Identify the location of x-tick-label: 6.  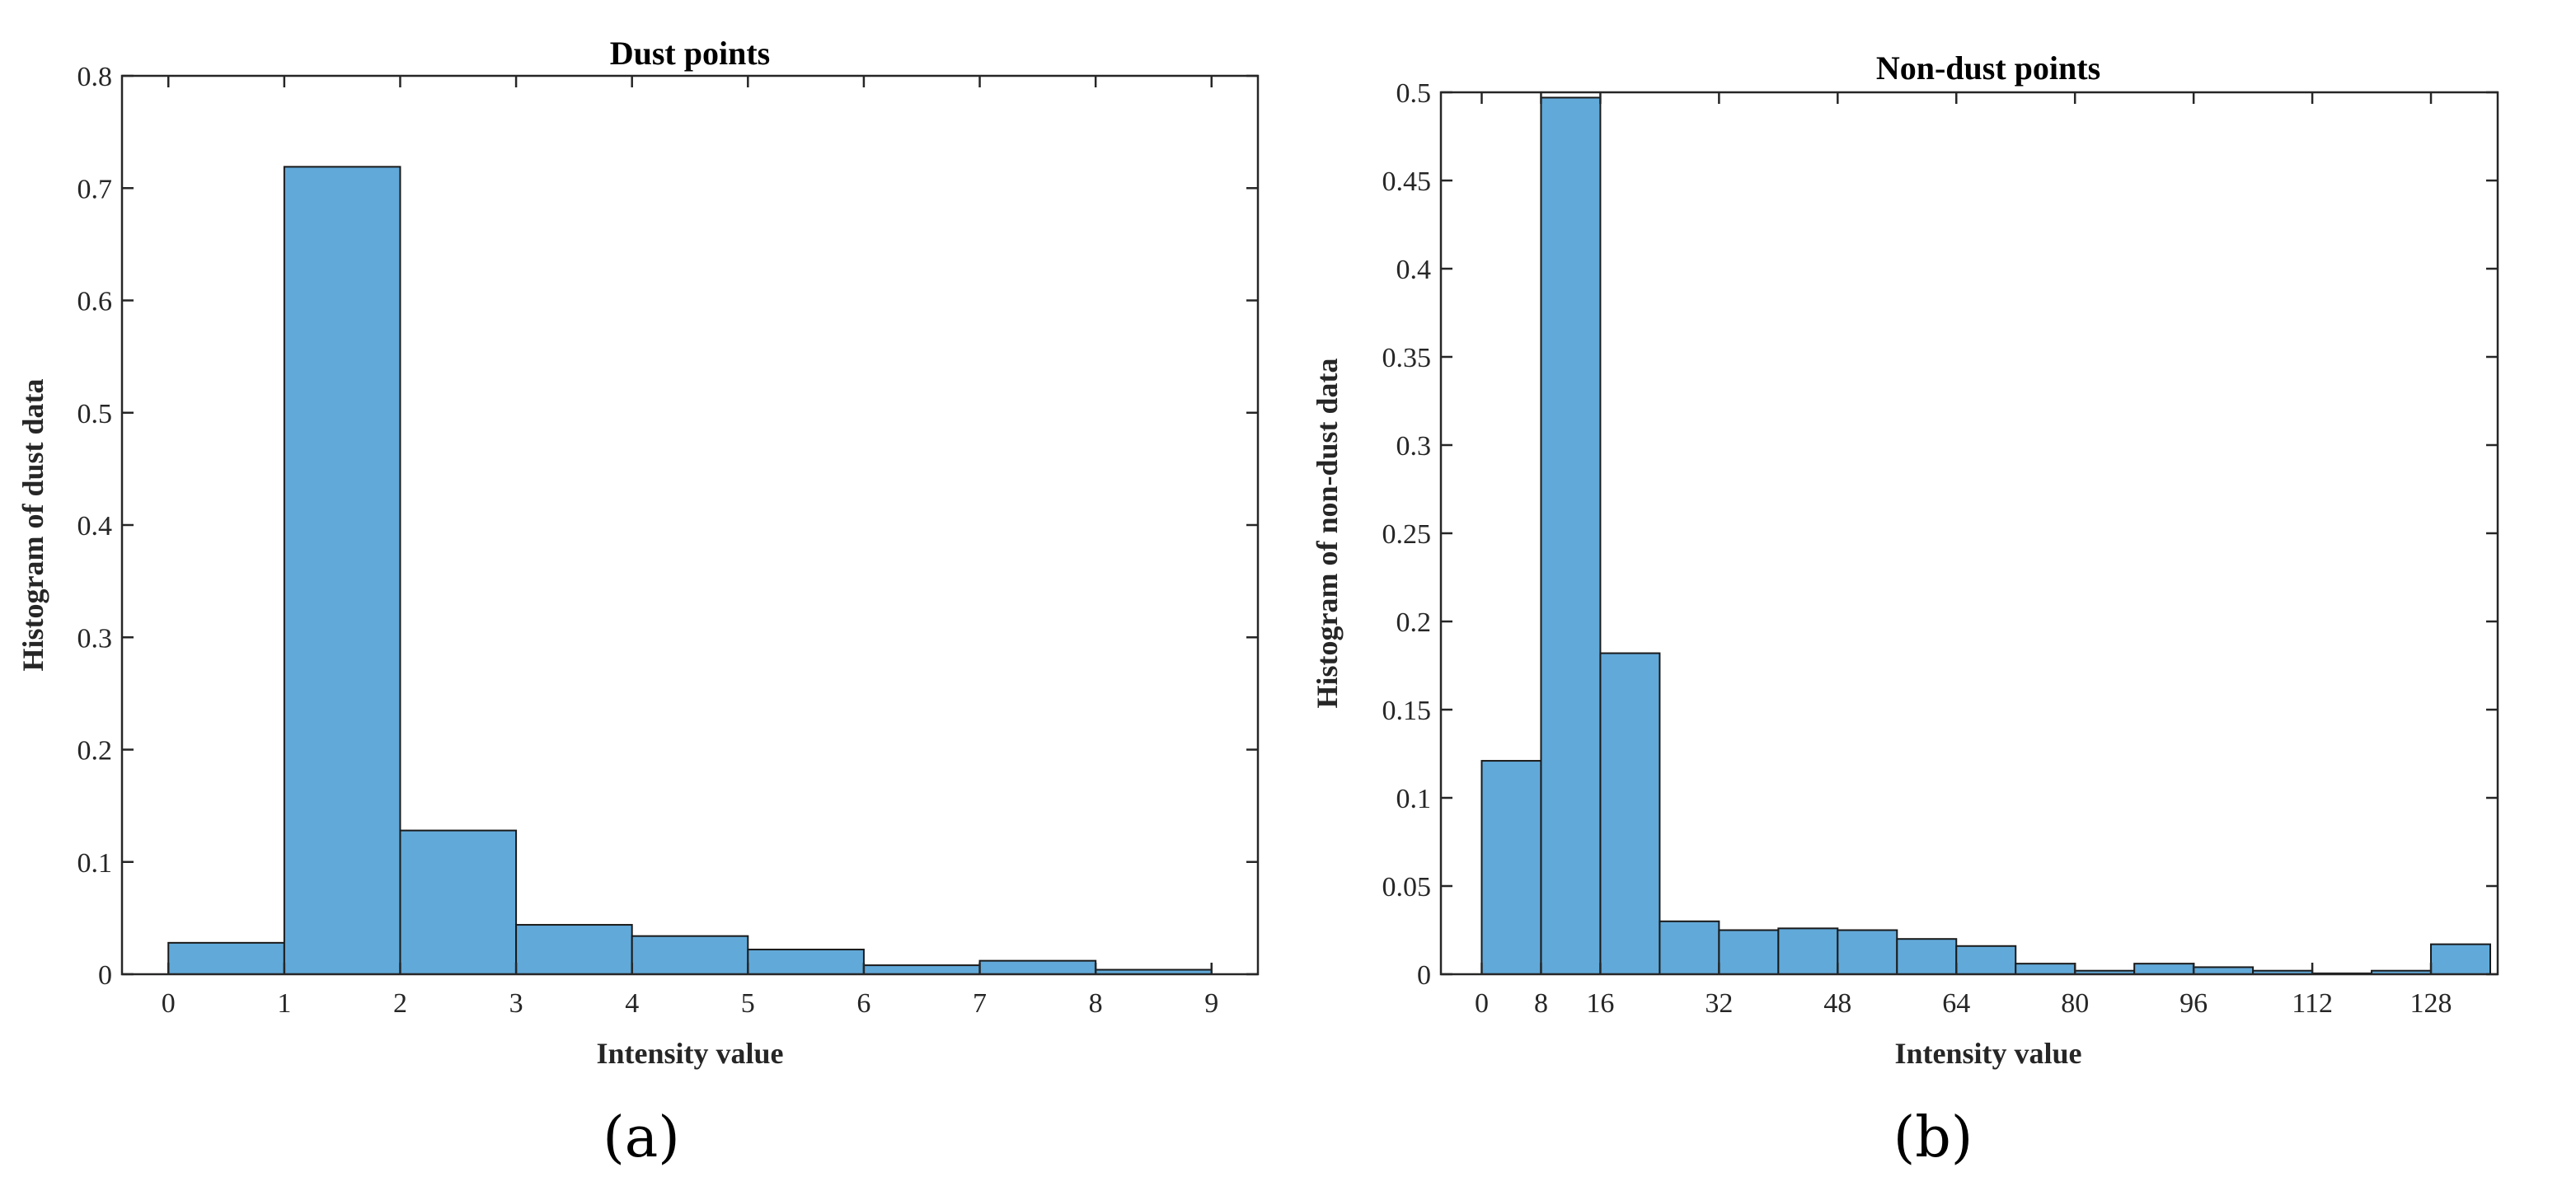
(863, 1003).